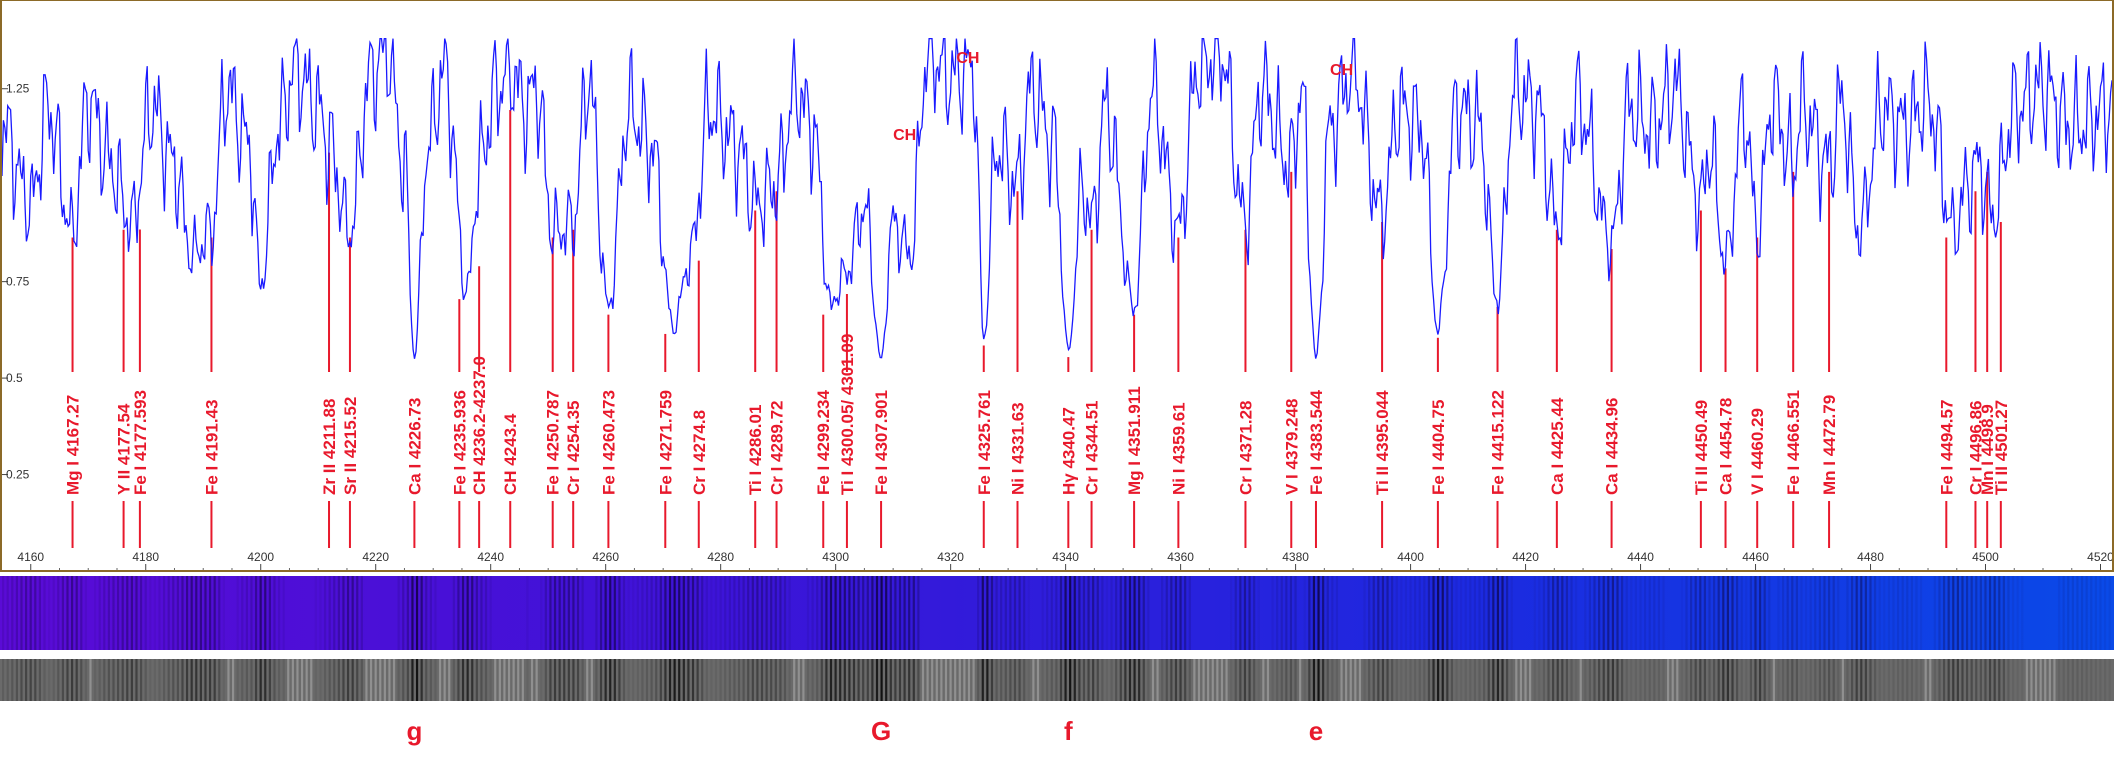 The width and height of the screenshot is (2114, 758). I want to click on fraunhofer-label: G, so click(881, 731).